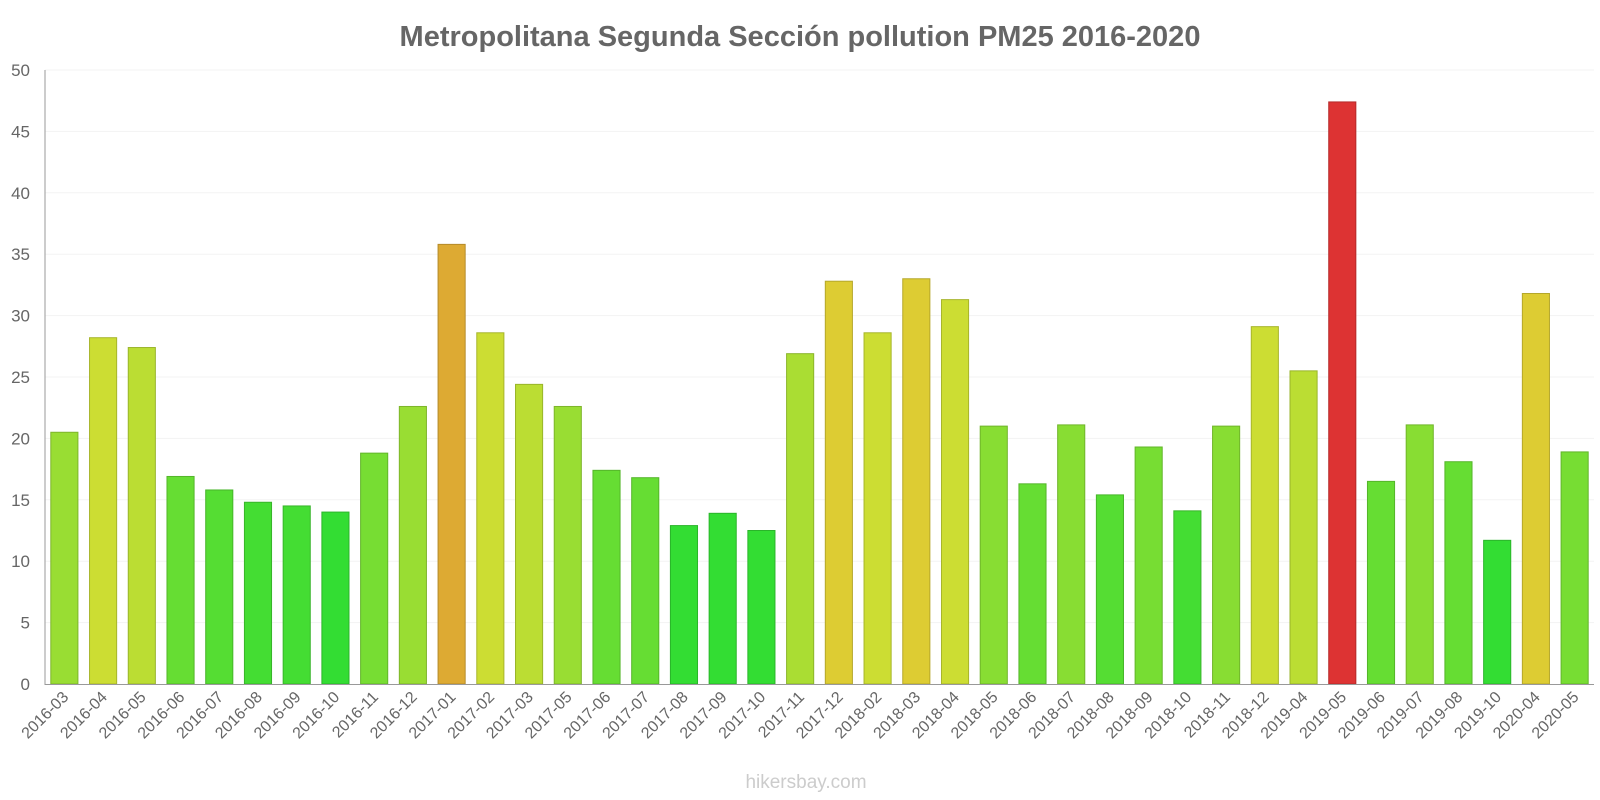 The height and width of the screenshot is (800, 1600). Describe the element at coordinates (20, 193) in the screenshot. I see `y-tick-label: 40` at that location.